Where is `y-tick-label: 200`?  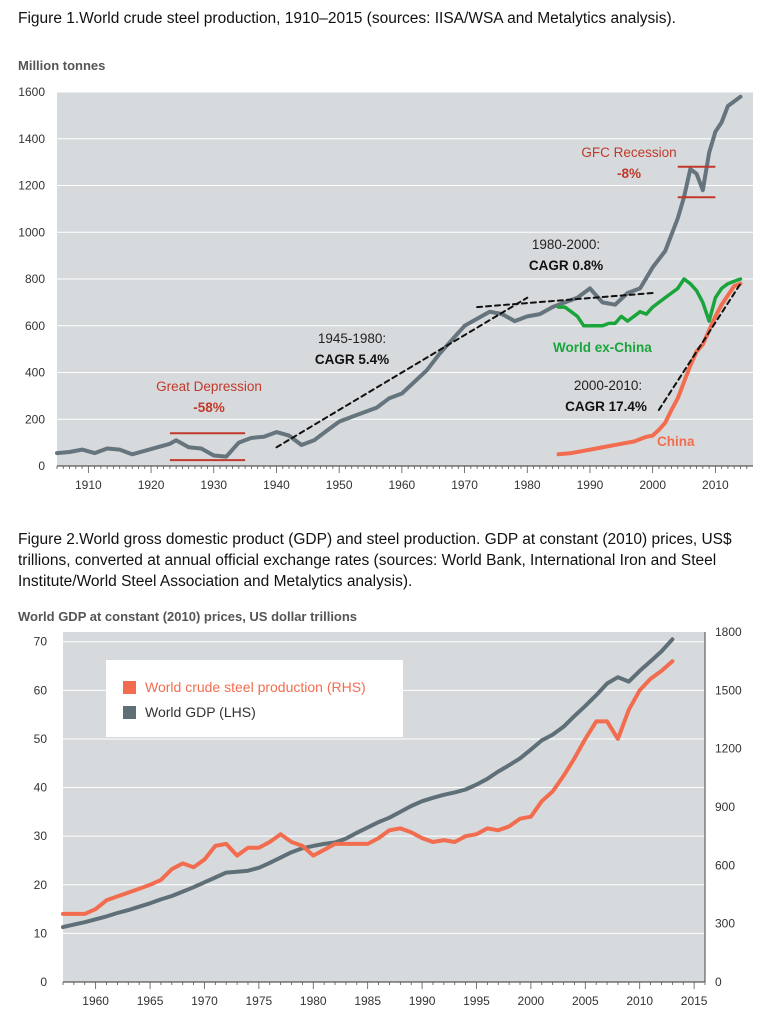
y-tick-label: 200 is located at coordinates (35, 419).